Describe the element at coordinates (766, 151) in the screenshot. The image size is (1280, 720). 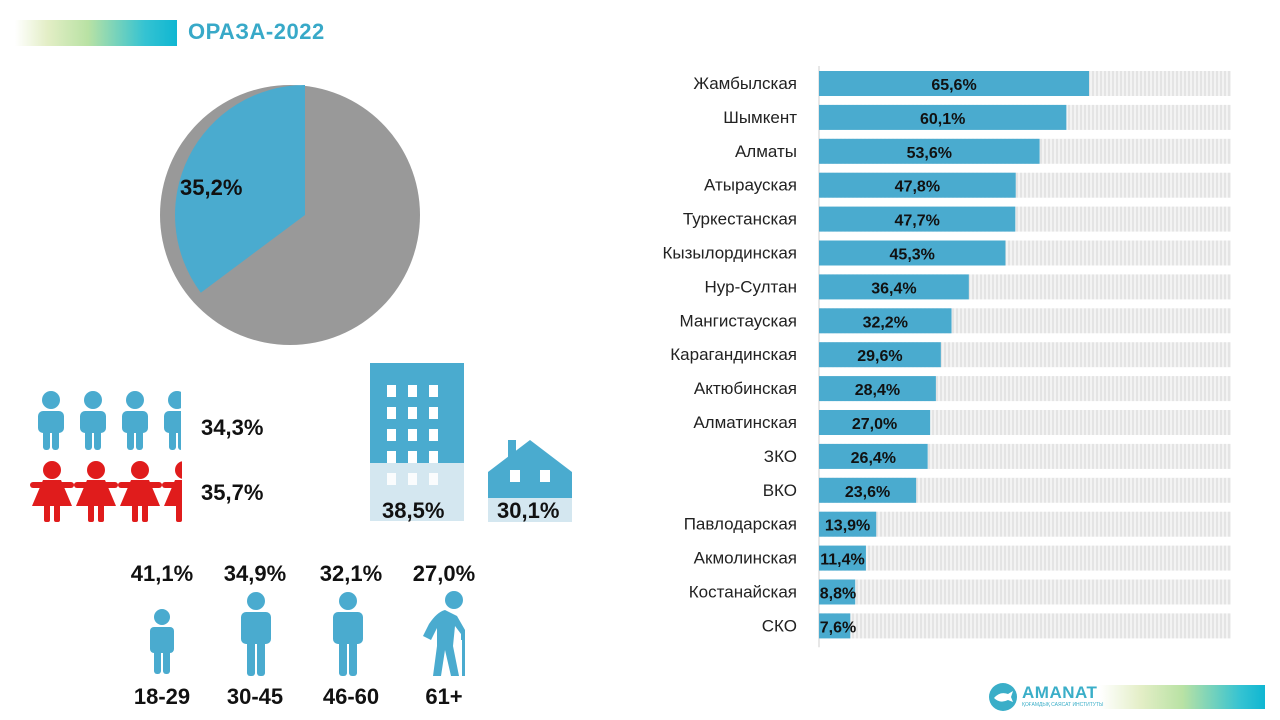
I see `category-label: Алматы` at that location.